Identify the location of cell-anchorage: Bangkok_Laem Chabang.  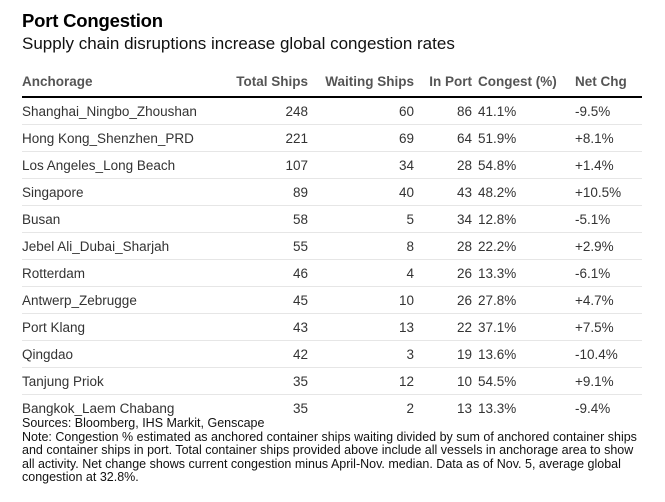
(98, 408).